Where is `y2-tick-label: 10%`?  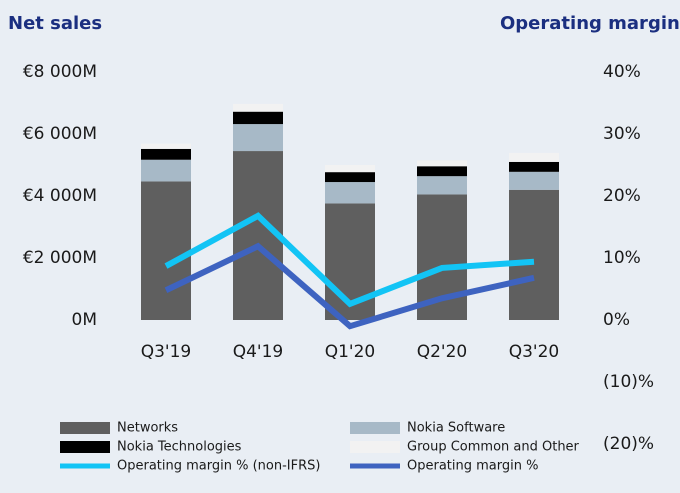
y2-tick-label: 10% is located at coordinates (622, 258).